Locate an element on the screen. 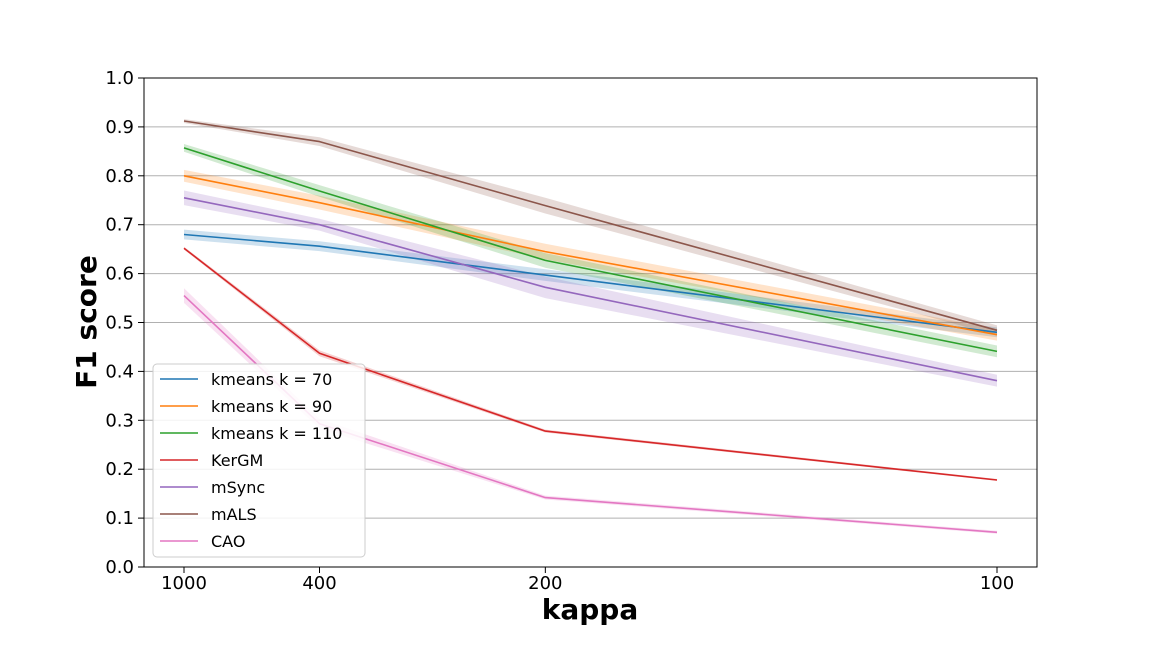 The height and width of the screenshot is (648, 1152). y-tick-label: 0.8 is located at coordinates (119, 176).